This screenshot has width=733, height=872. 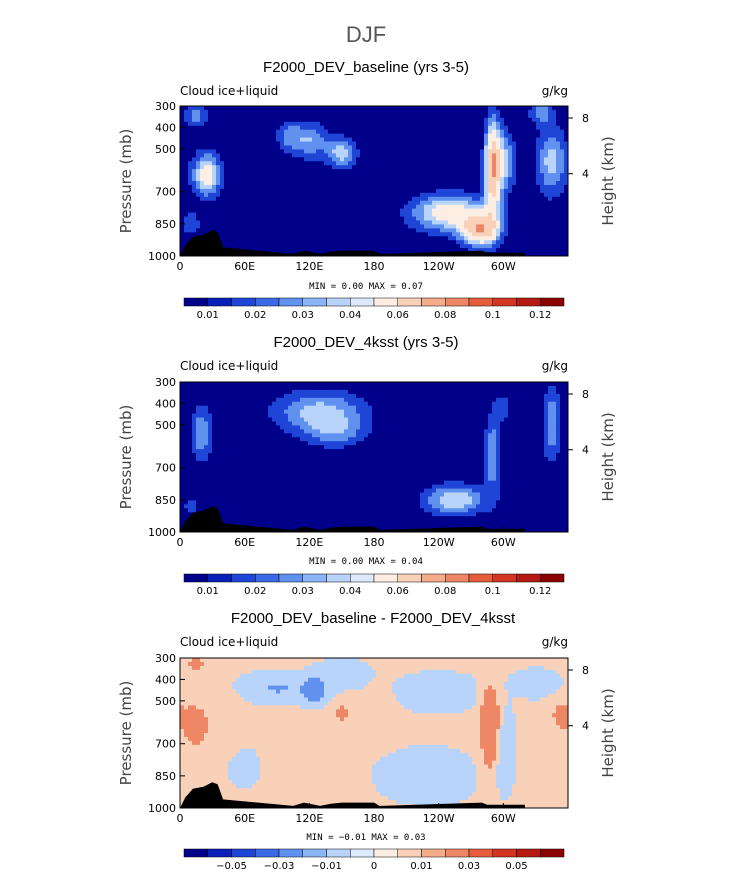 I want to click on colorbar-label: 0.08, so click(x=445, y=315).